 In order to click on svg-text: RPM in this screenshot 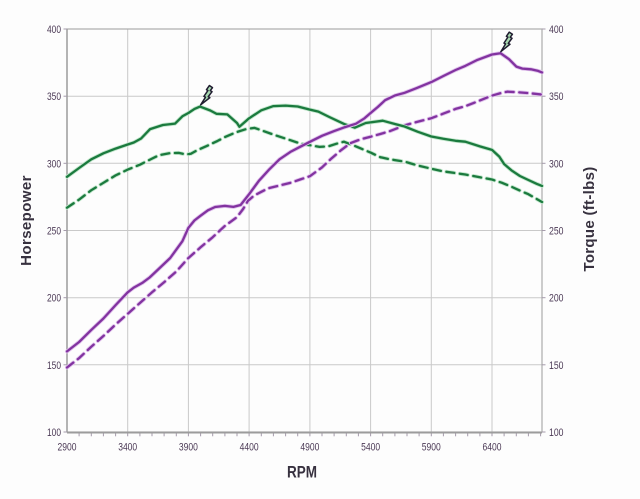, I will do `click(302, 472)`.